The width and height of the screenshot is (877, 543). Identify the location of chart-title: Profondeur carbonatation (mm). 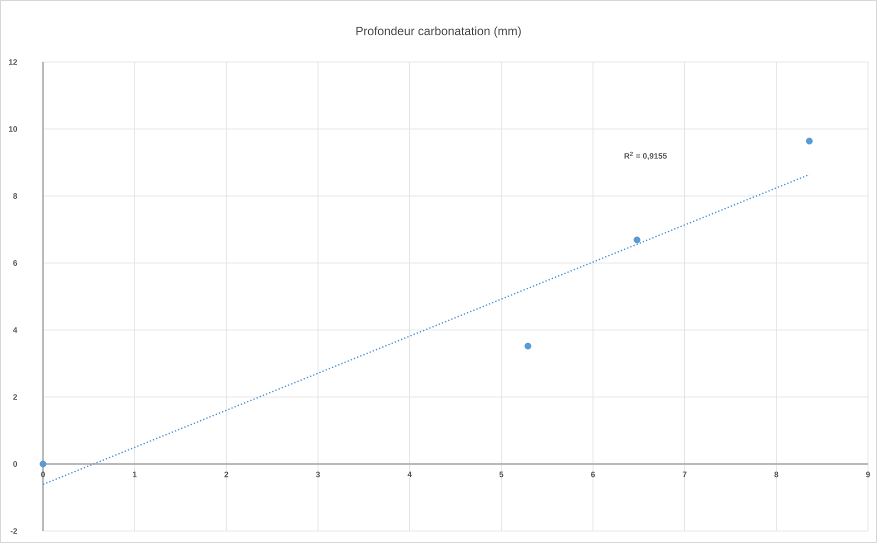
(438, 32).